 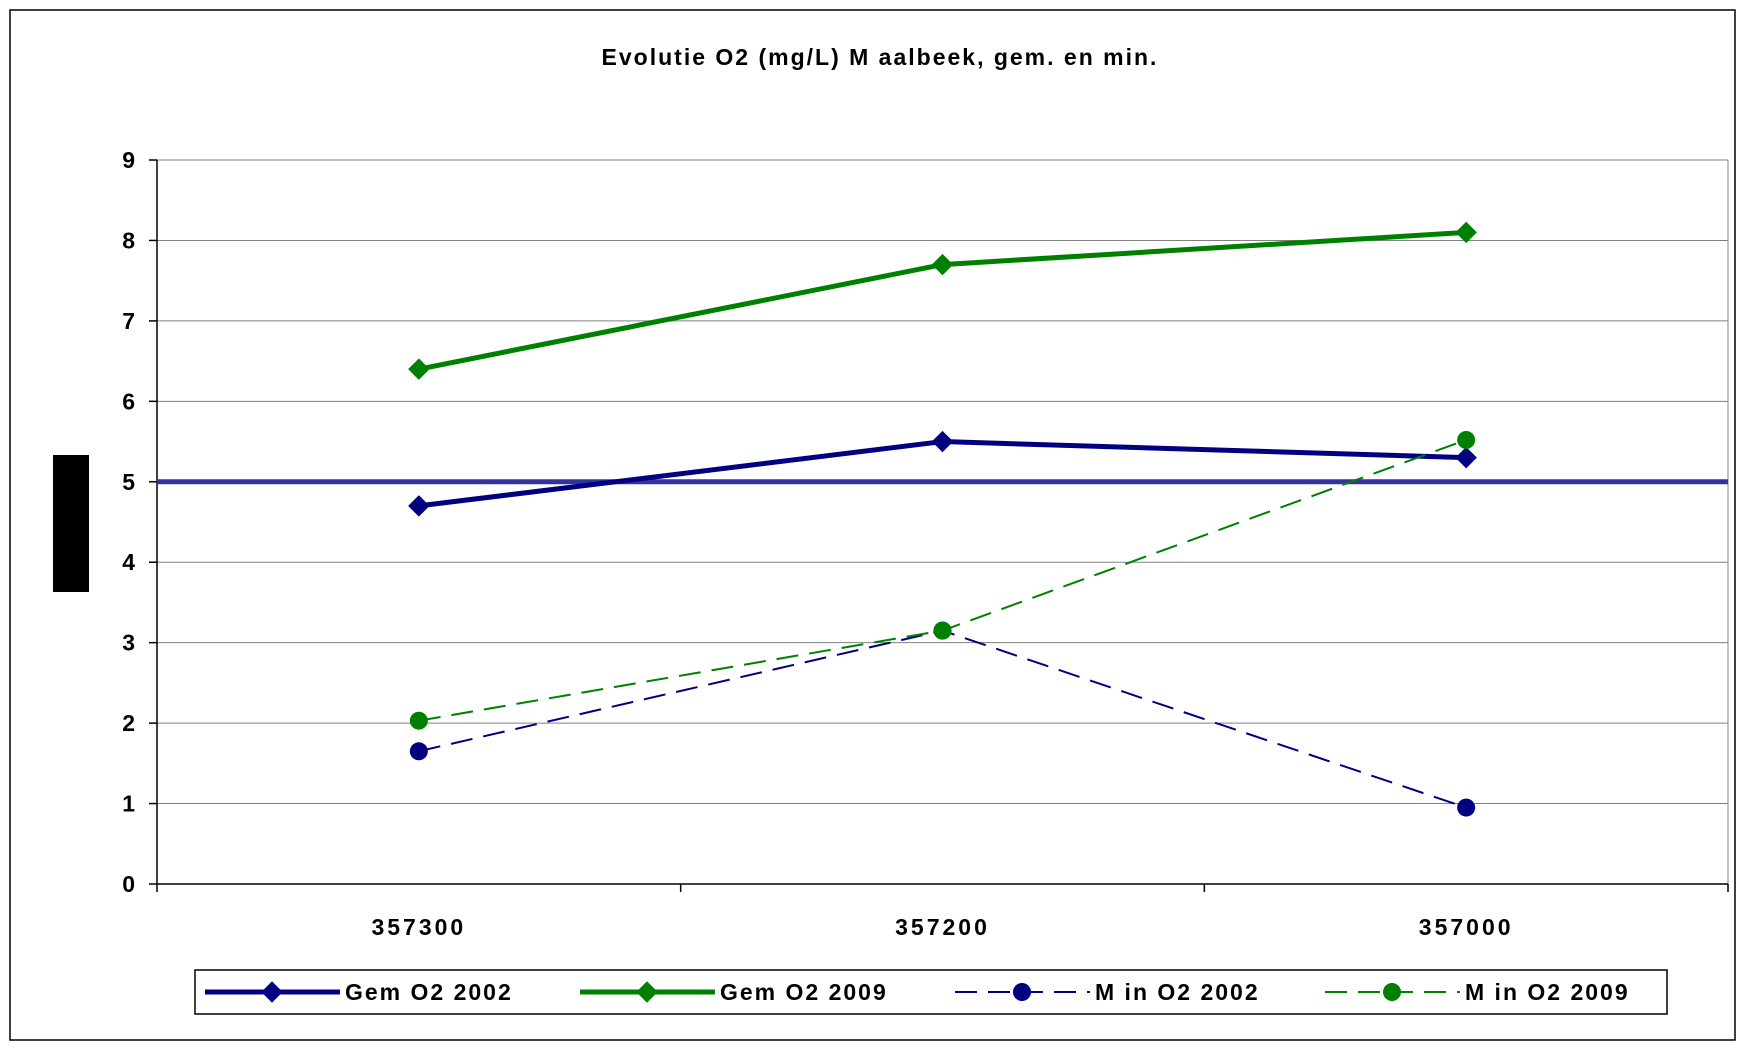 I want to click on x-tick-label: 357200, so click(x=942, y=927).